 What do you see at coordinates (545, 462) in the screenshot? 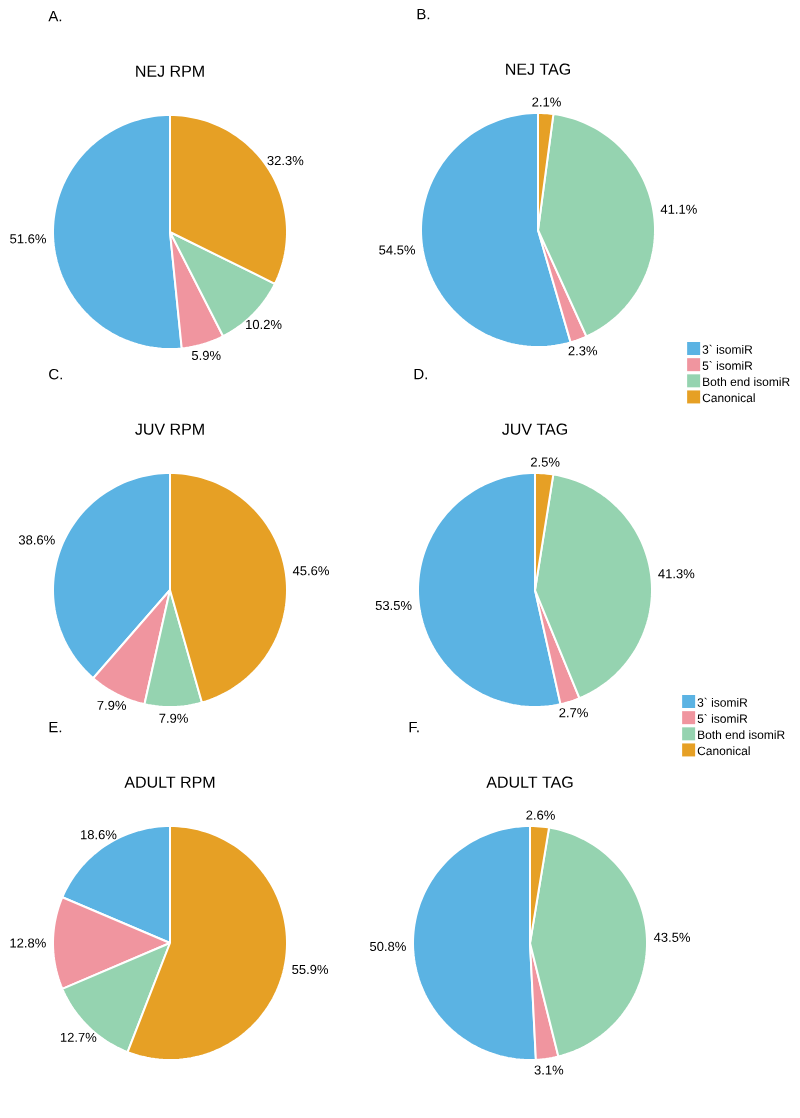
I see `data-label: 2.5%` at bounding box center [545, 462].